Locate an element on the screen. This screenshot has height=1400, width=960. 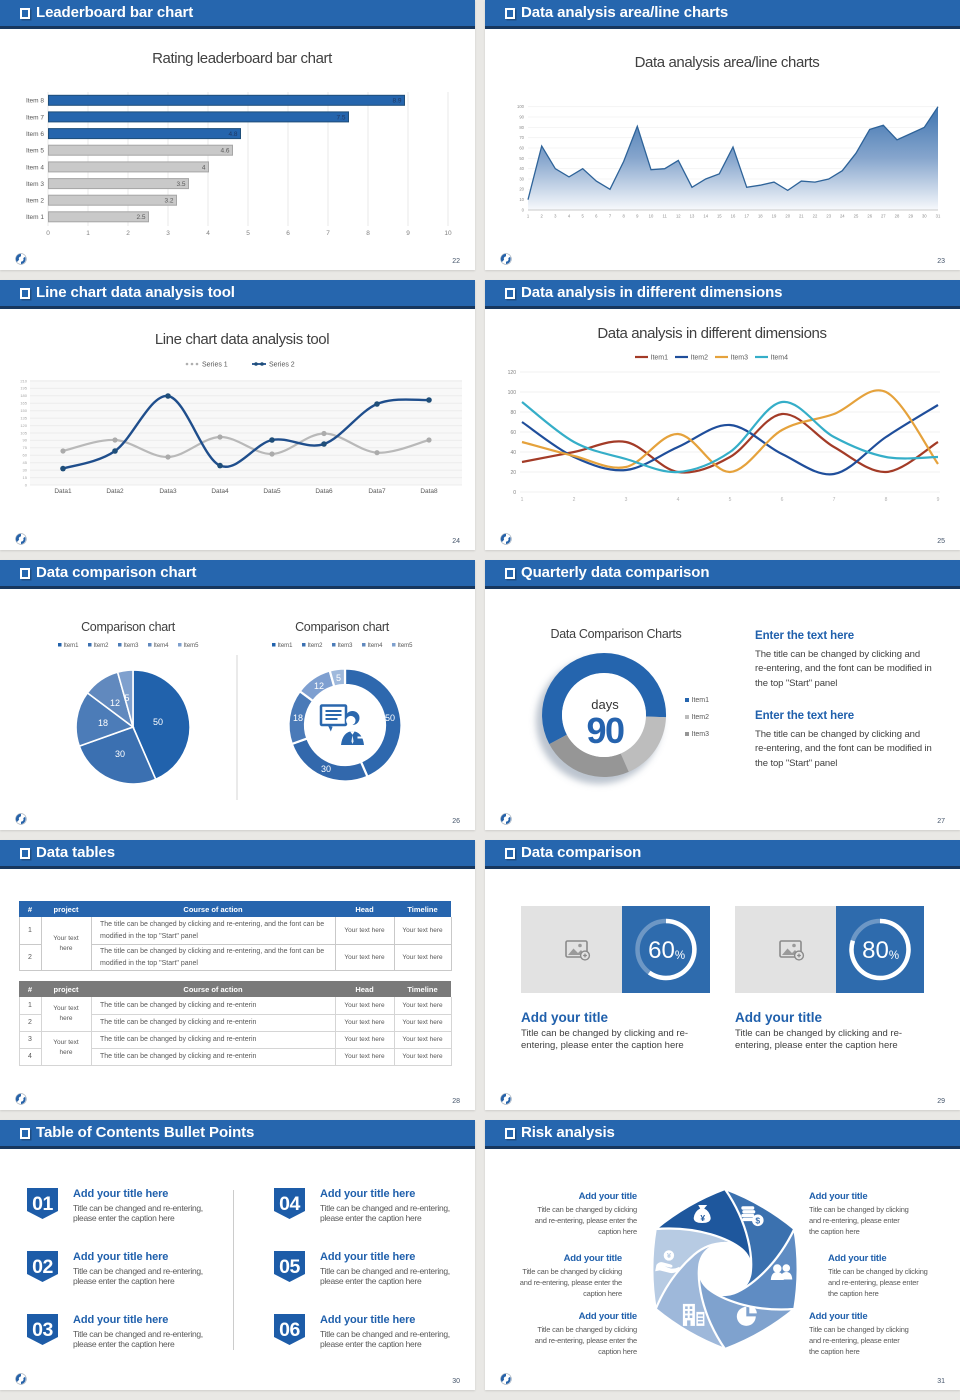
svg-text: 02 is located at coordinates (42, 1267).